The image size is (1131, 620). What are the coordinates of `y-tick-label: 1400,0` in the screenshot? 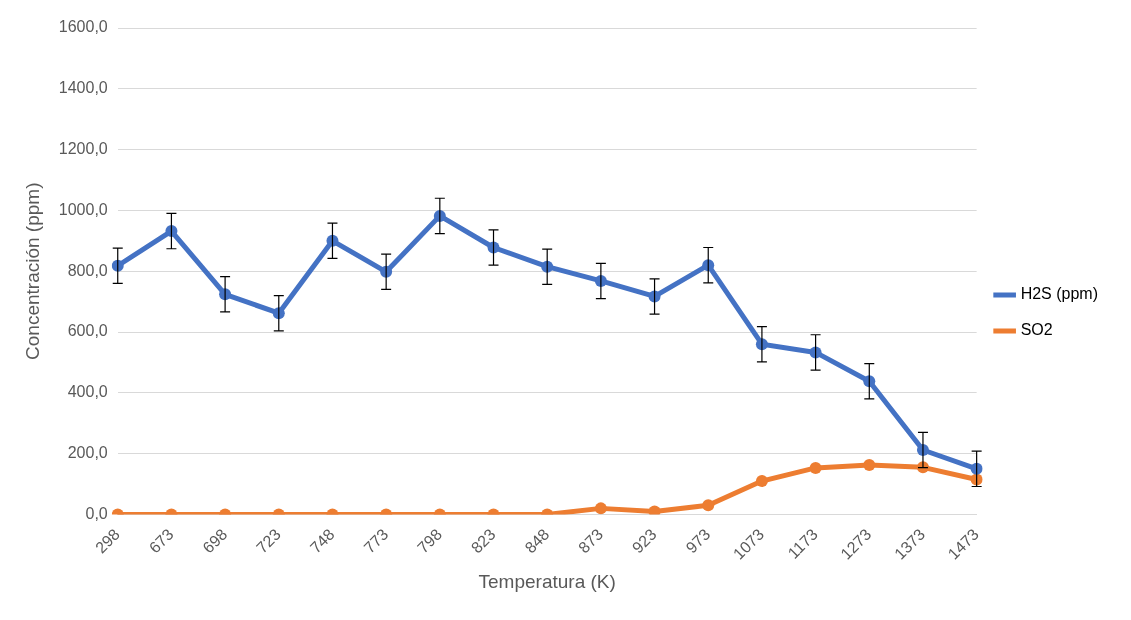 It's located at (83, 88).